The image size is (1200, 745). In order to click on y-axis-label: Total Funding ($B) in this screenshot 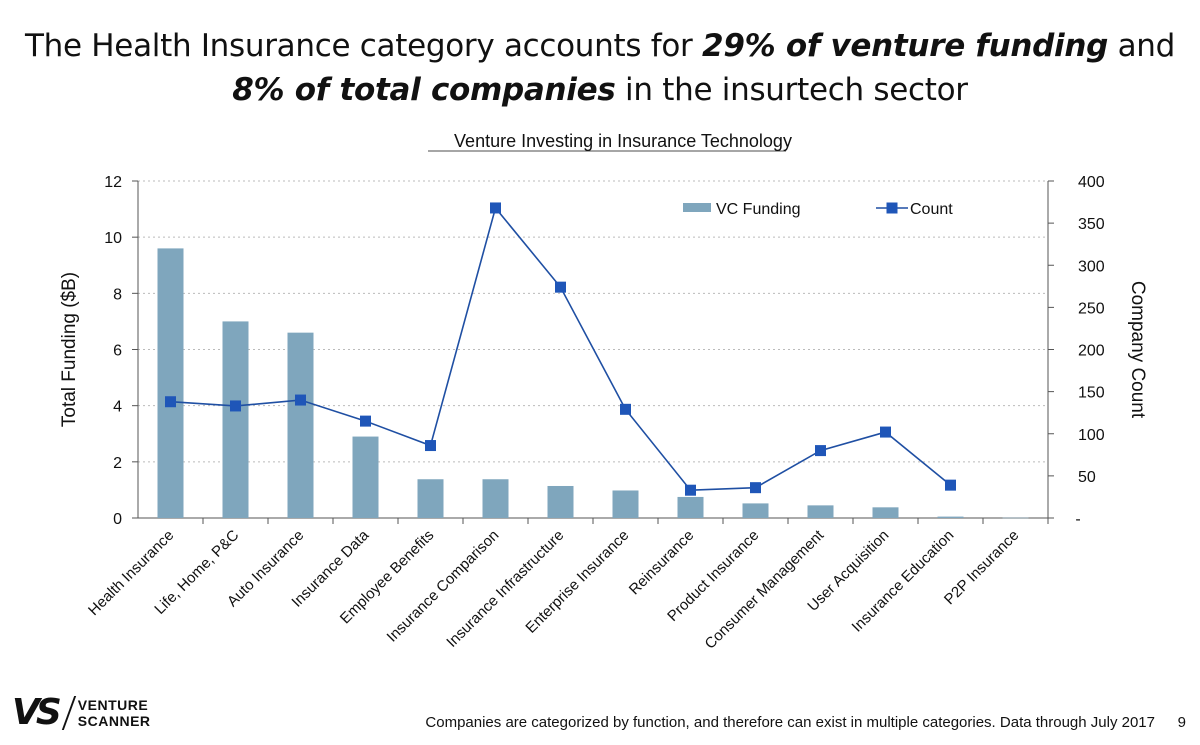, I will do `click(69, 349)`.